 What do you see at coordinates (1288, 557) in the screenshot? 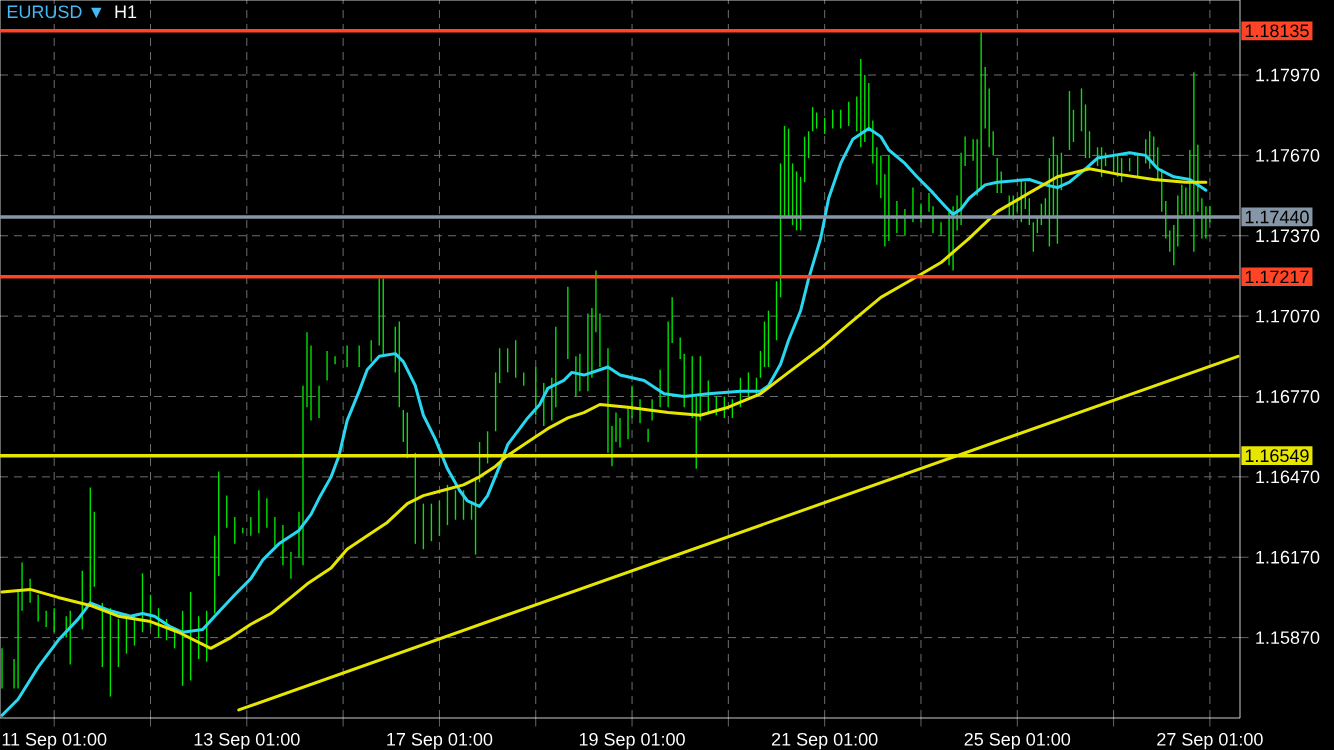
I see `y-tick-label: 1.16170` at bounding box center [1288, 557].